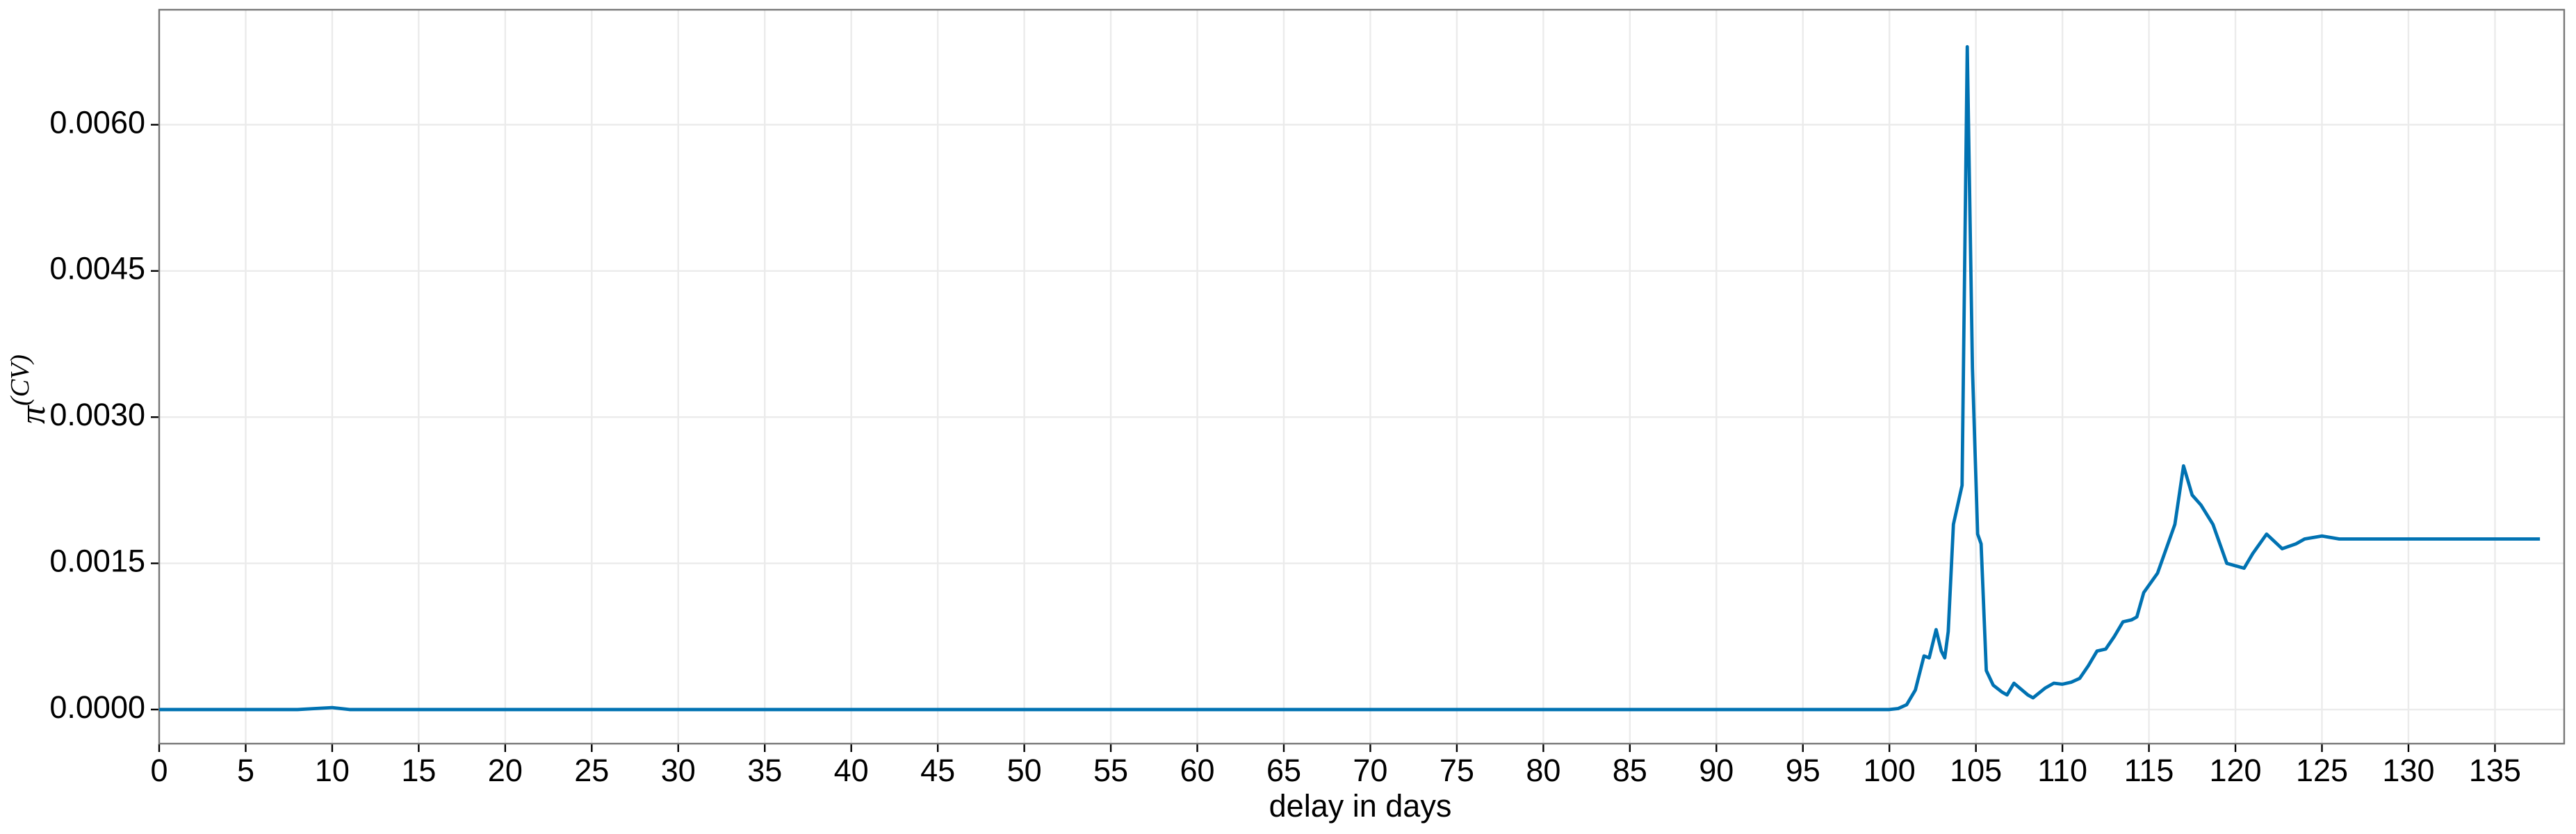 This screenshot has height=834, width=2576. Describe the element at coordinates (1110, 770) in the screenshot. I see `x-tick-label: 55` at that location.